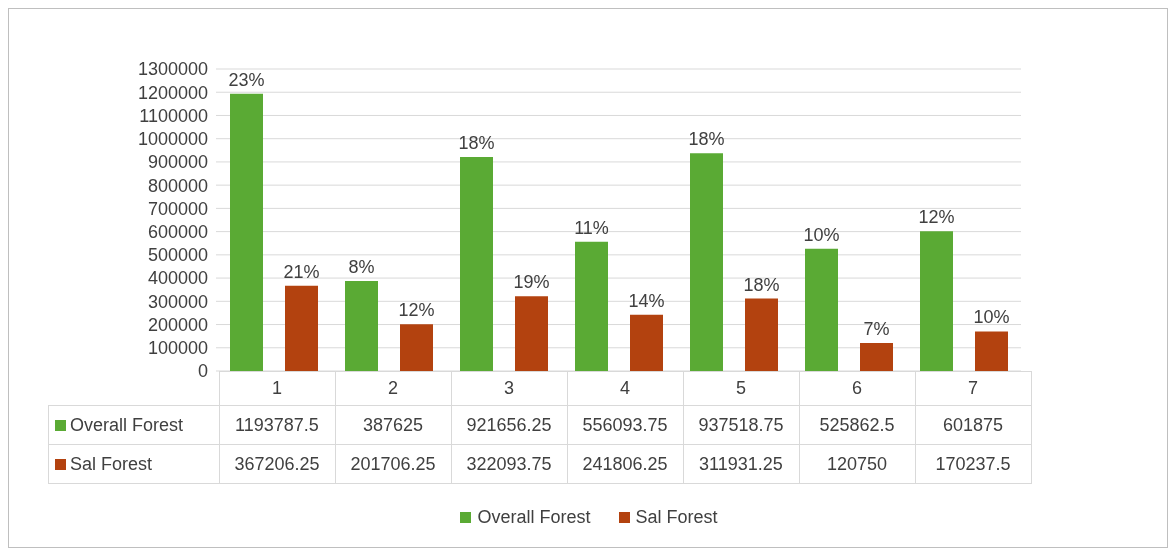  What do you see at coordinates (177, 162) in the screenshot?
I see `y-tick-label: 900000` at bounding box center [177, 162].